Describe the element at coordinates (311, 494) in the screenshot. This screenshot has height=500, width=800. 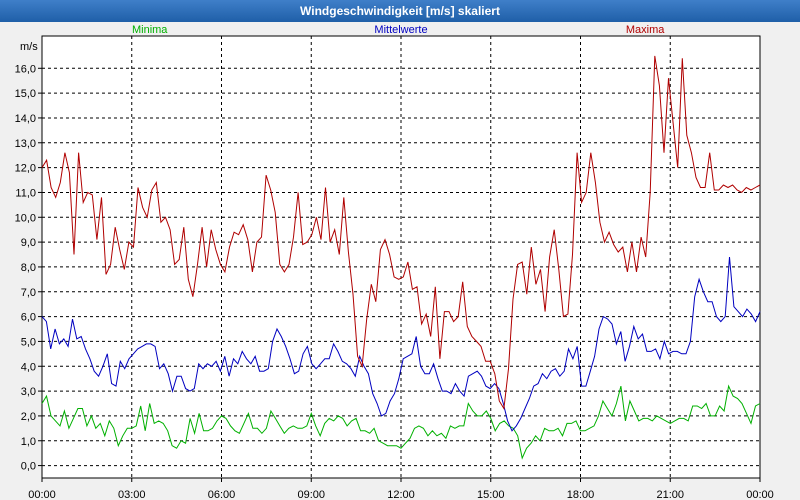
I see `x-tick-time: 09:00` at that location.